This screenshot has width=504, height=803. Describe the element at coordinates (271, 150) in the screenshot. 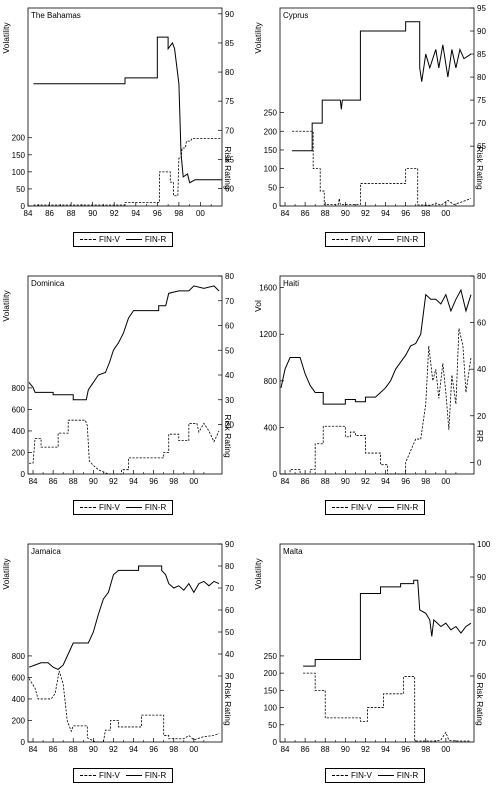

I see `left-y-tick-label: 150` at that location.